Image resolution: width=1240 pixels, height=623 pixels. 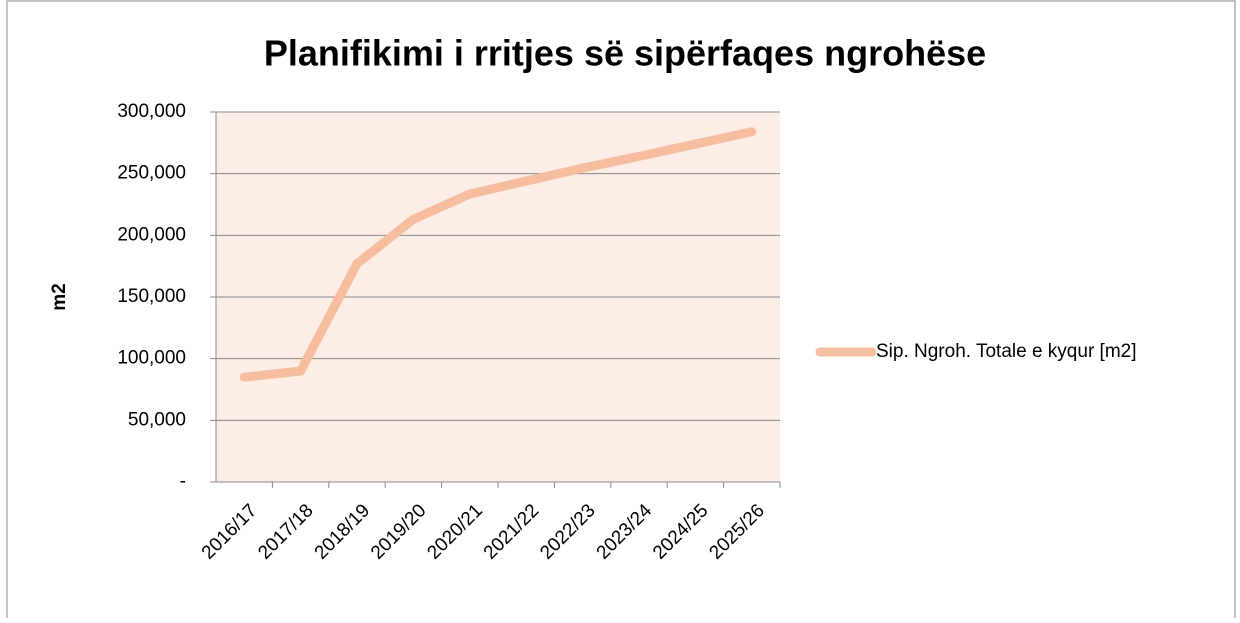 What do you see at coordinates (151, 296) in the screenshot?
I see `y-tick-label: 150,000` at bounding box center [151, 296].